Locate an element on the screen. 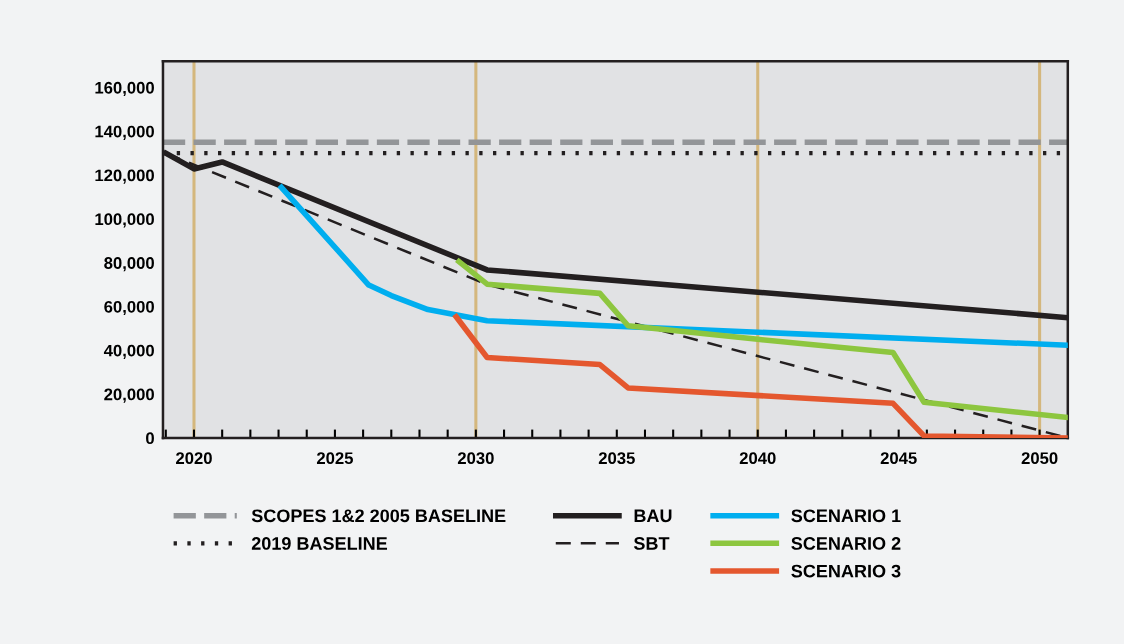  legend-label: BAU is located at coordinates (653, 516).